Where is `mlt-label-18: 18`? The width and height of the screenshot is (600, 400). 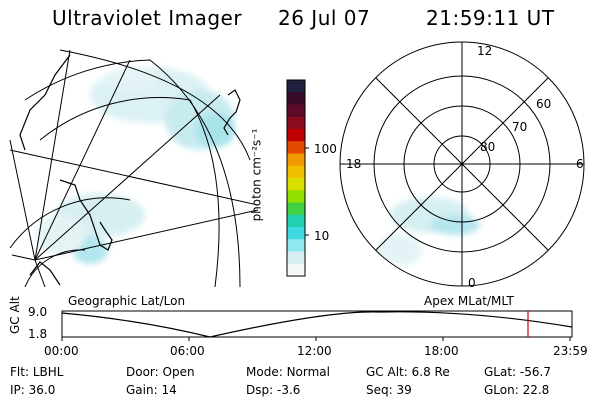 mlt-label-18: 18 is located at coordinates (354, 164).